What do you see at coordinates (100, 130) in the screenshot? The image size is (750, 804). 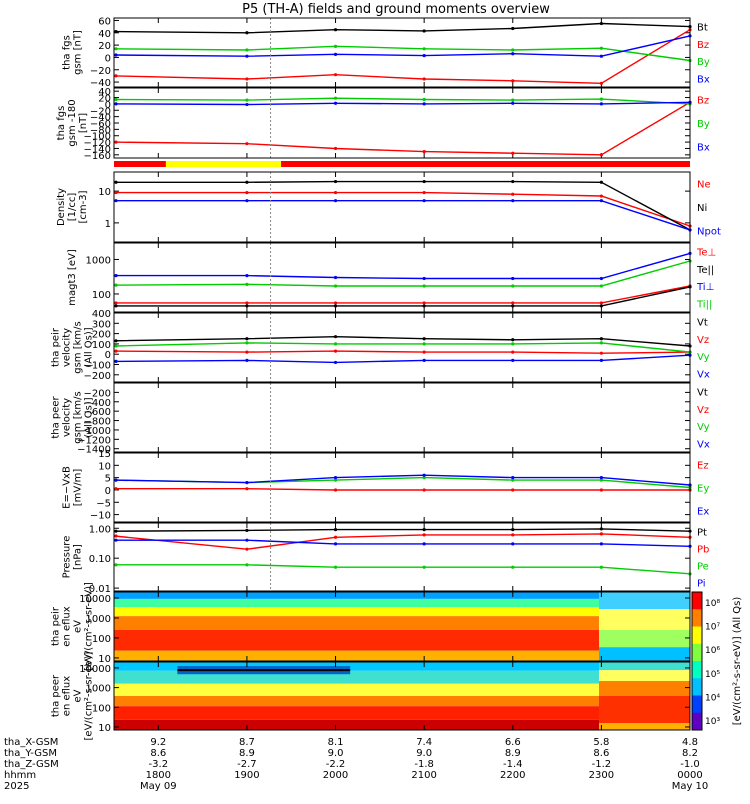 I see `y-tick-label: −80` at bounding box center [100, 130].